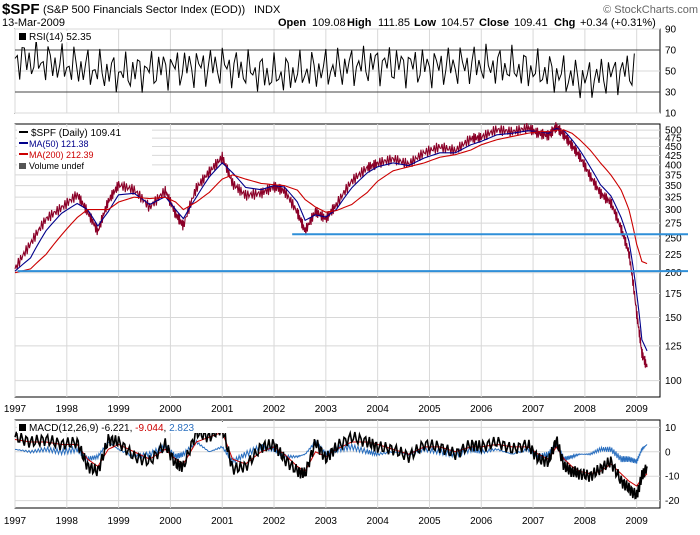 The width and height of the screenshot is (700, 535). What do you see at coordinates (673, 210) in the screenshot?
I see `price-tick-label: 300` at bounding box center [673, 210].